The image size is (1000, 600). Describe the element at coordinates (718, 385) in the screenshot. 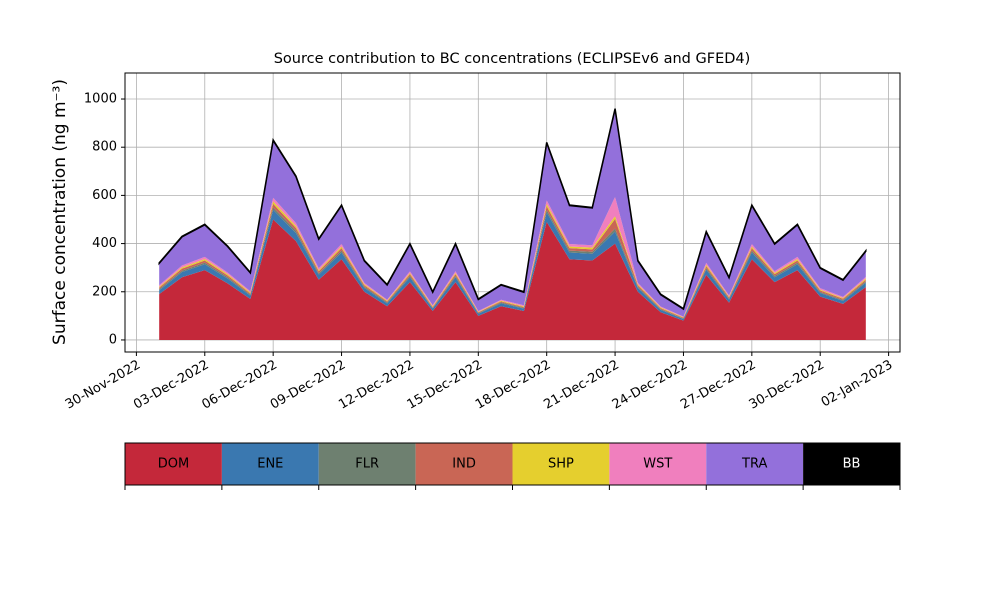

I see `x-tick-label: 27-Dec-2022` at that location.